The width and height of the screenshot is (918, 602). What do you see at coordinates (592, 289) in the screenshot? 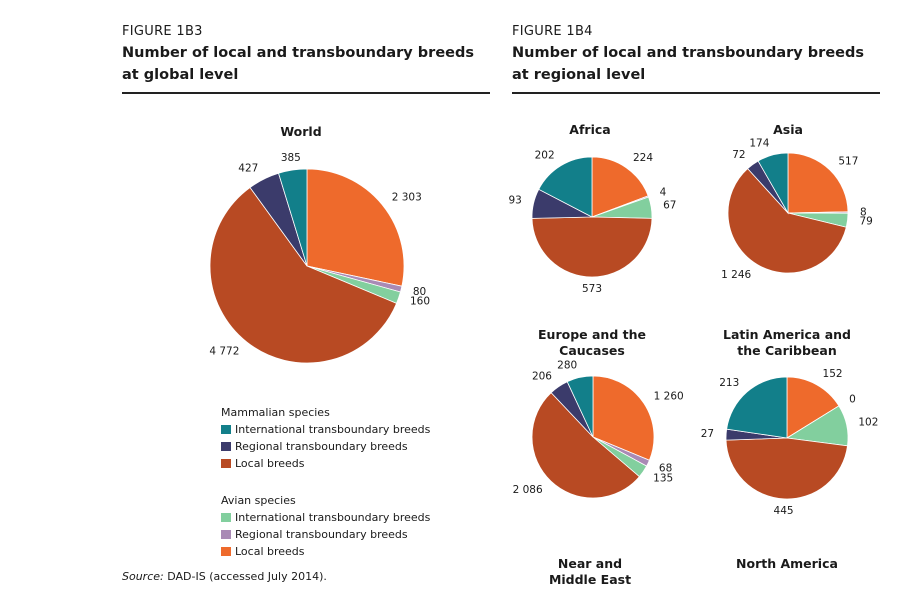
I see `data-label: 573` at bounding box center [592, 289].